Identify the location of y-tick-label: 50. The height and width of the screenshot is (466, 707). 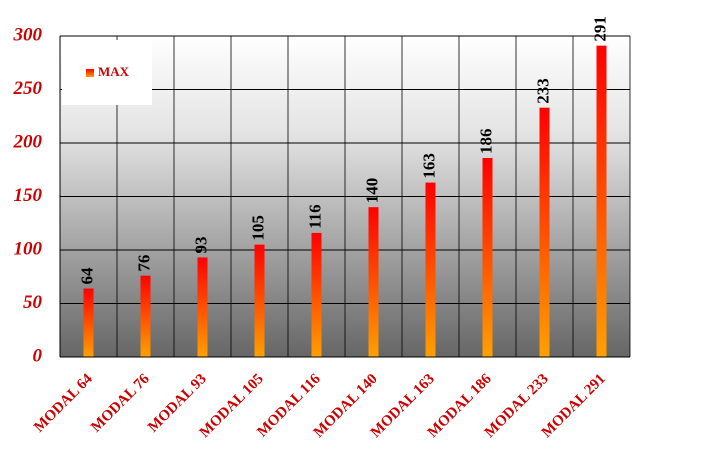
(33, 302).